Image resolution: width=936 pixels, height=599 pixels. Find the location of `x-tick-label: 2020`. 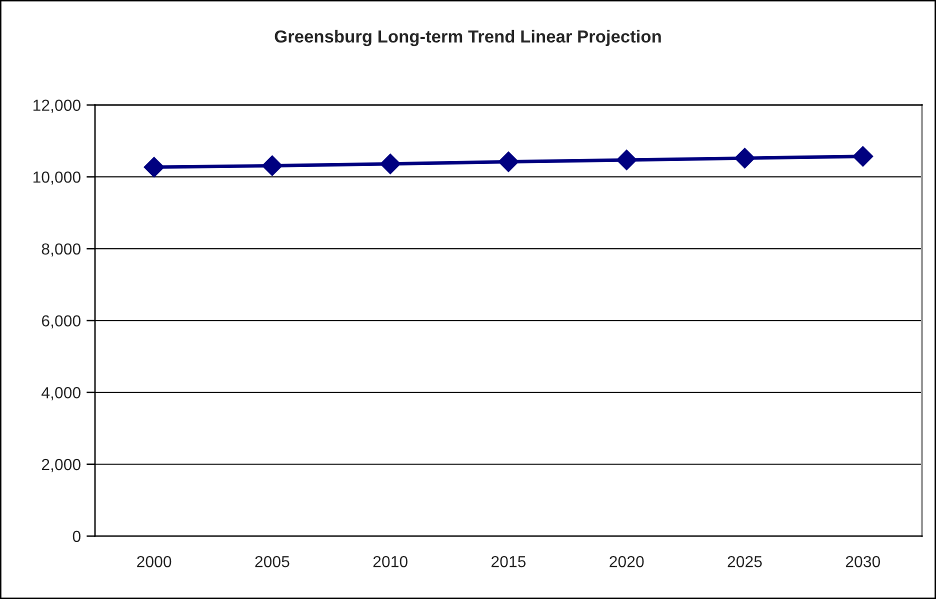

x-tick-label: 2020 is located at coordinates (627, 562).